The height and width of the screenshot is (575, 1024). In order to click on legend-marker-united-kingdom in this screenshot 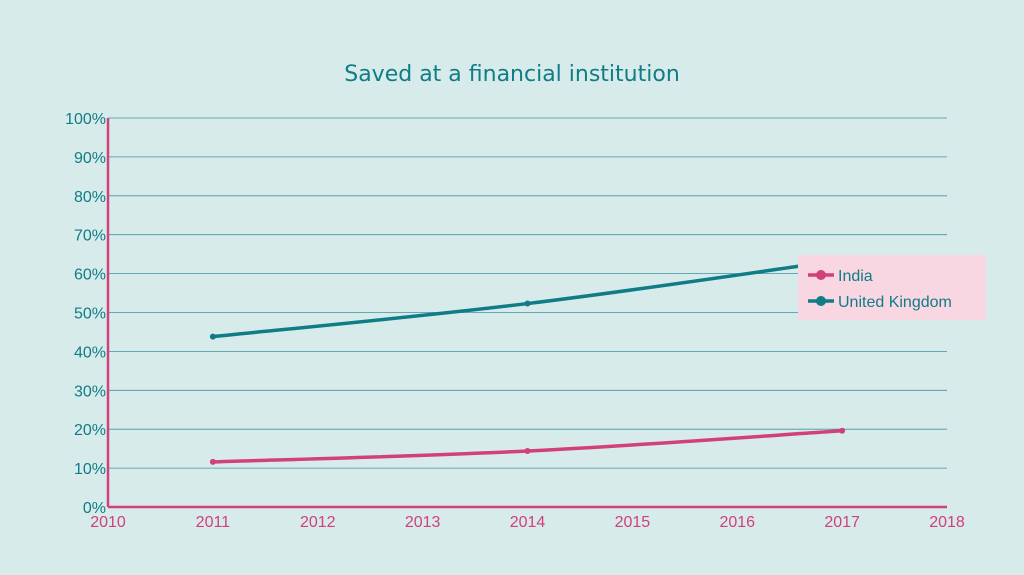, I will do `click(821, 301)`.